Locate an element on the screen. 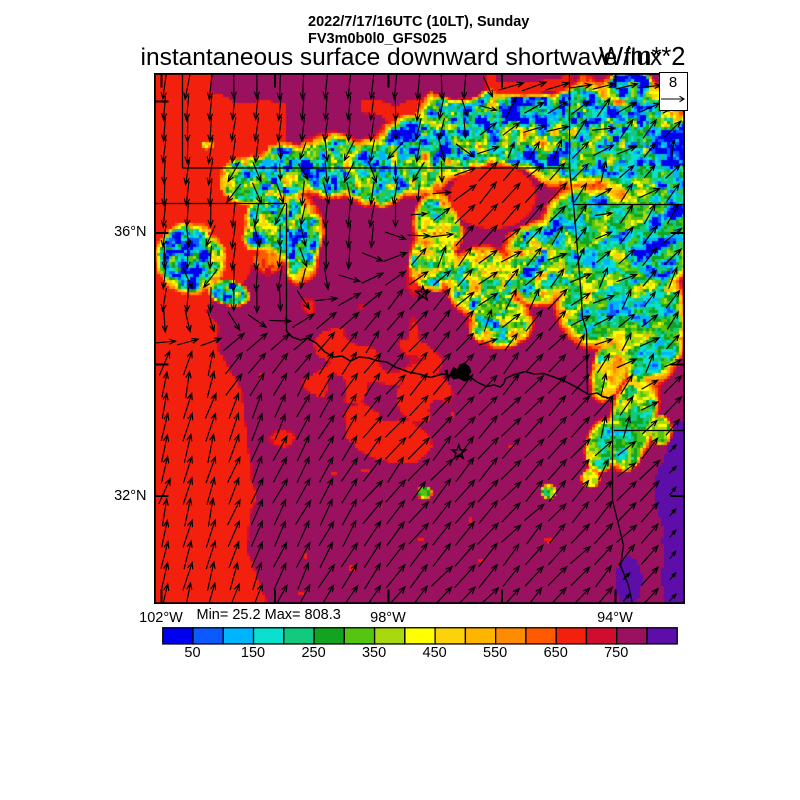 The height and width of the screenshot is (800, 800). key-arrow is located at coordinates (673, 98).